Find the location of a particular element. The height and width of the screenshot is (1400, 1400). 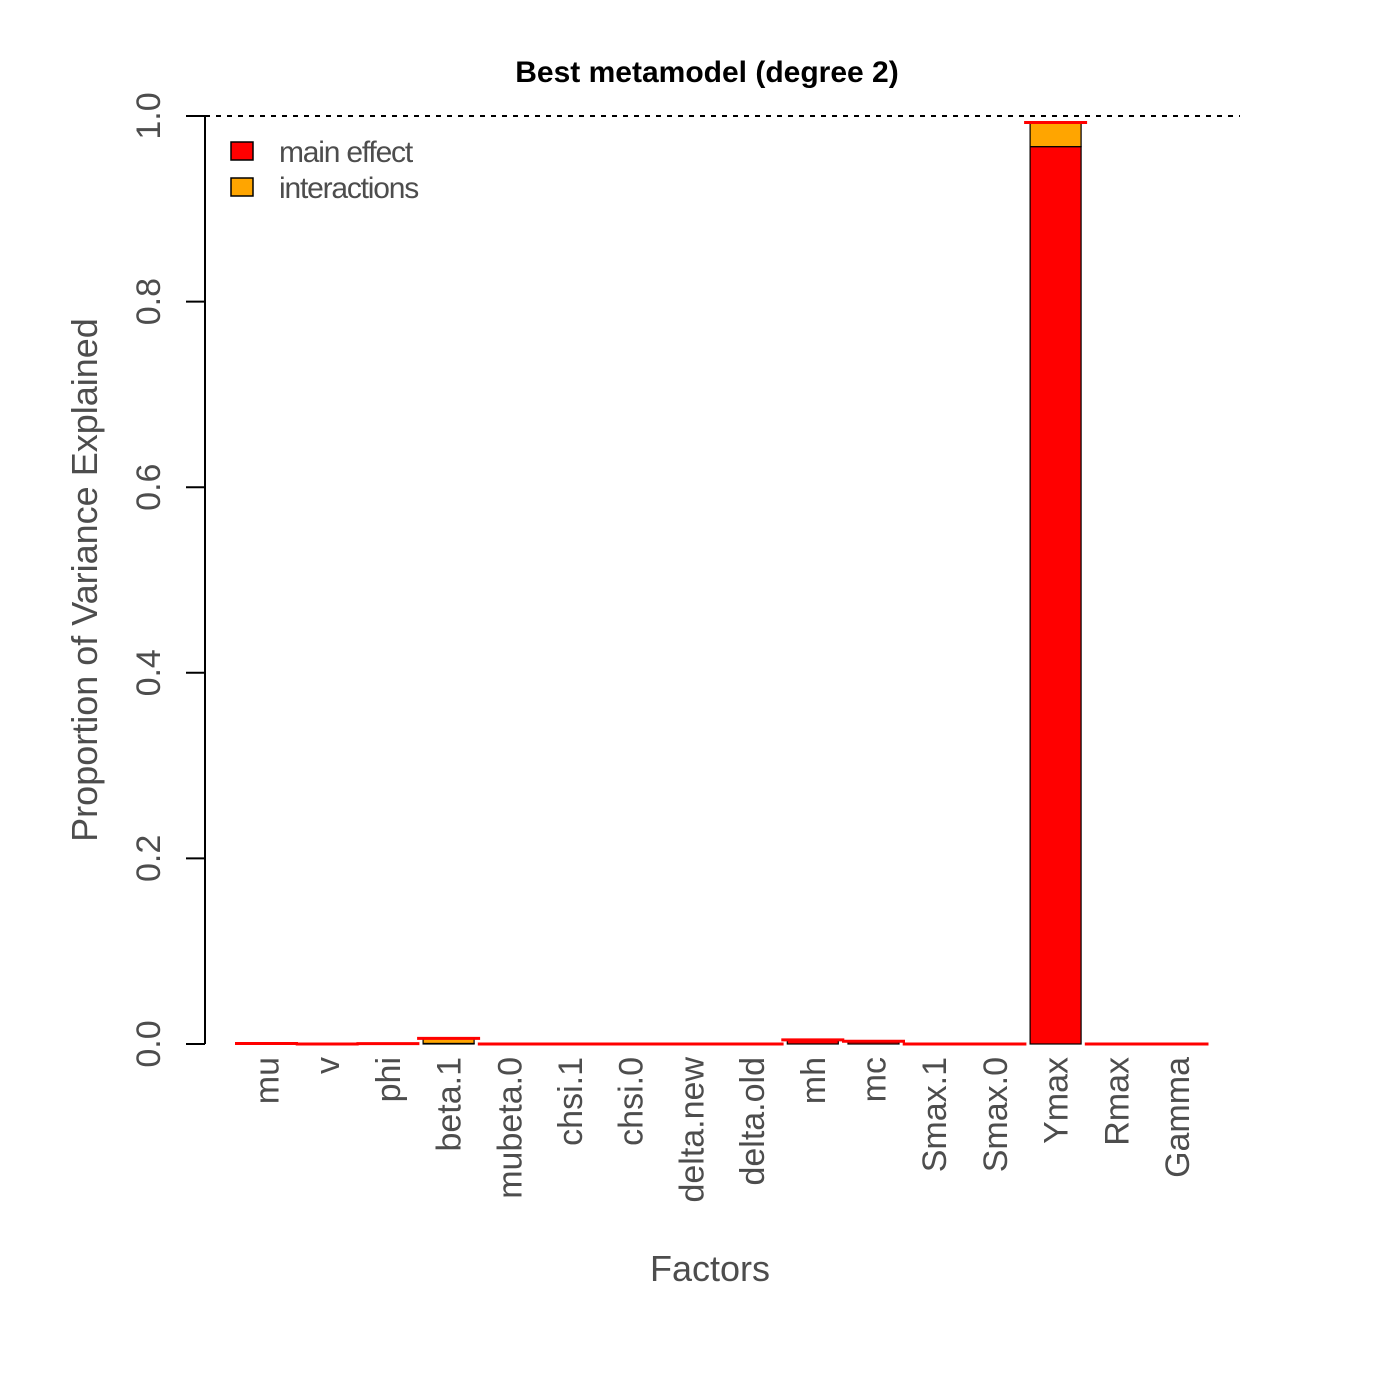

x-tick-label: delta.new is located at coordinates (692, 1130).